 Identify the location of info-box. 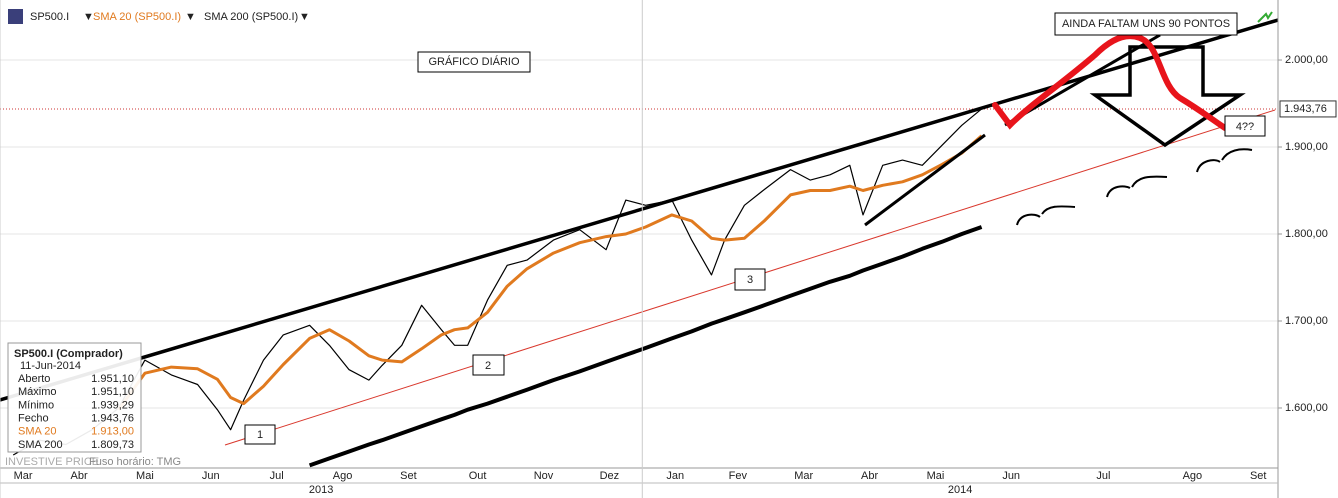
(74, 397).